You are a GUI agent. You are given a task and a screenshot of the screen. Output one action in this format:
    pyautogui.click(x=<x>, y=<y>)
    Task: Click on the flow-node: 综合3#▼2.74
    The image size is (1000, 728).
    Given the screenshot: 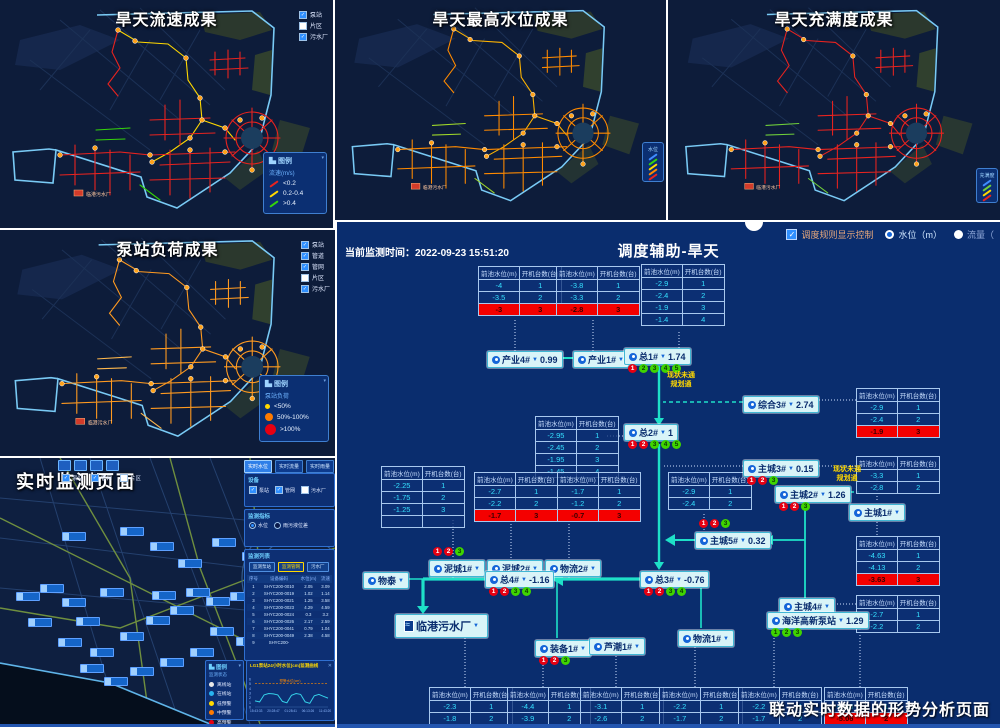 What is the action you would take?
    pyautogui.click(x=781, y=404)
    